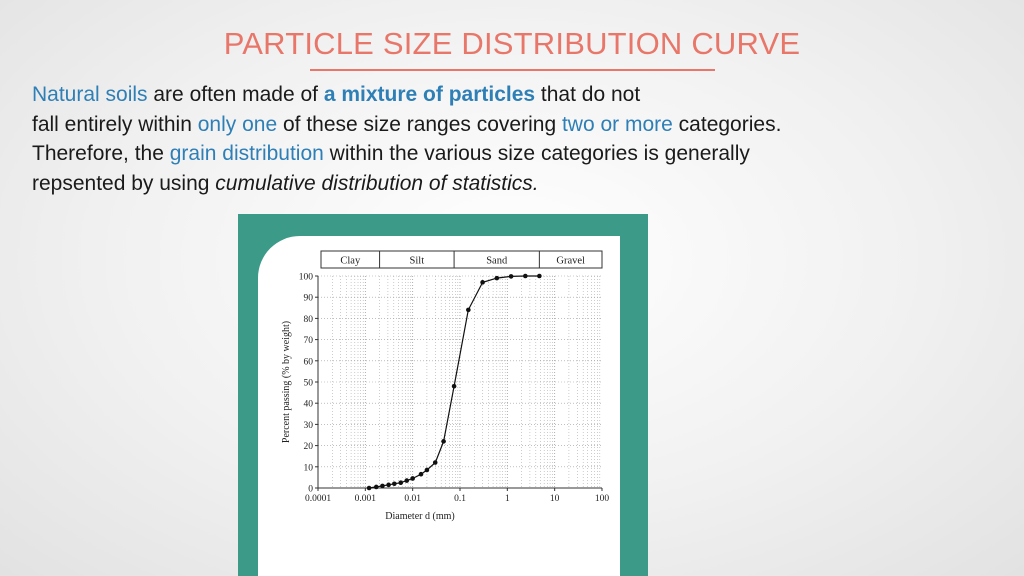 This screenshot has height=576, width=1024. Describe the element at coordinates (460, 499) in the screenshot. I see `x-tick-label: 0.1` at that location.